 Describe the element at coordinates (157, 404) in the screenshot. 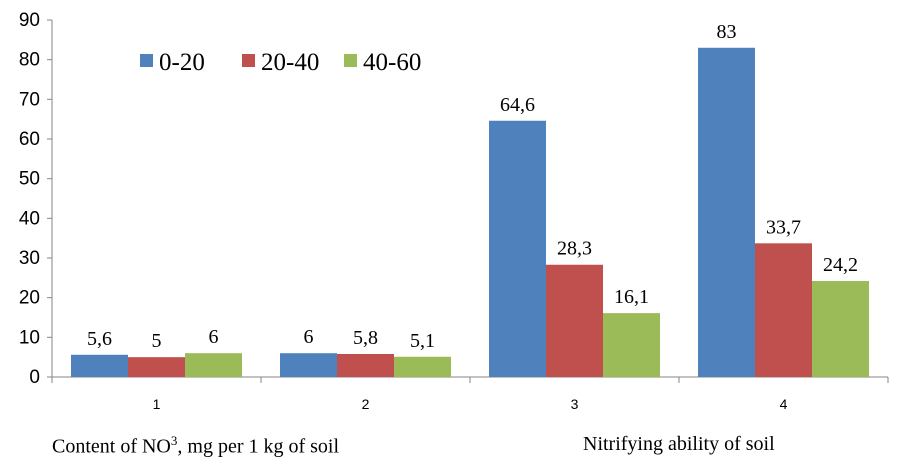

I see `x-tick-label: 1` at that location.